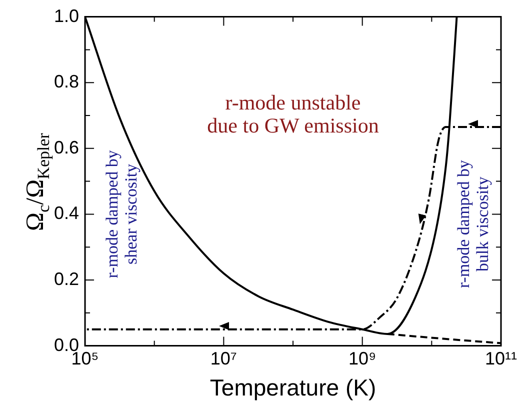  Describe the element at coordinates (67, 147) in the screenshot. I see `y-tick-label: 0.6` at that location.